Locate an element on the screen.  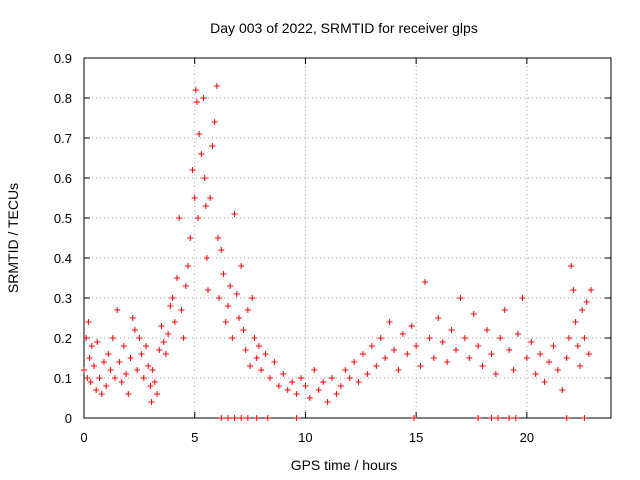
x-tick-label: 0 is located at coordinates (83, 437).